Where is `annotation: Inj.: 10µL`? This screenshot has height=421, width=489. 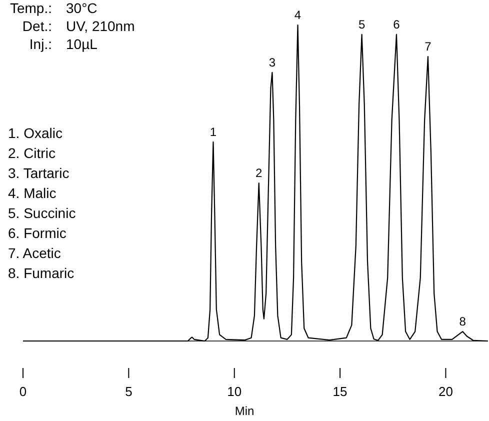 annotation: Inj.: 10µL is located at coordinates (63, 44).